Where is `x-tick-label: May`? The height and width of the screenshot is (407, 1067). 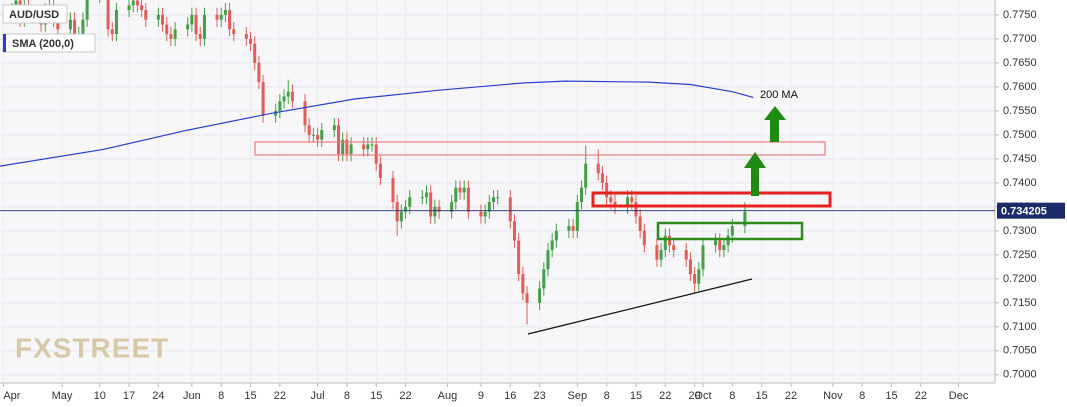
x-tick-label: May is located at coordinates (62, 396).